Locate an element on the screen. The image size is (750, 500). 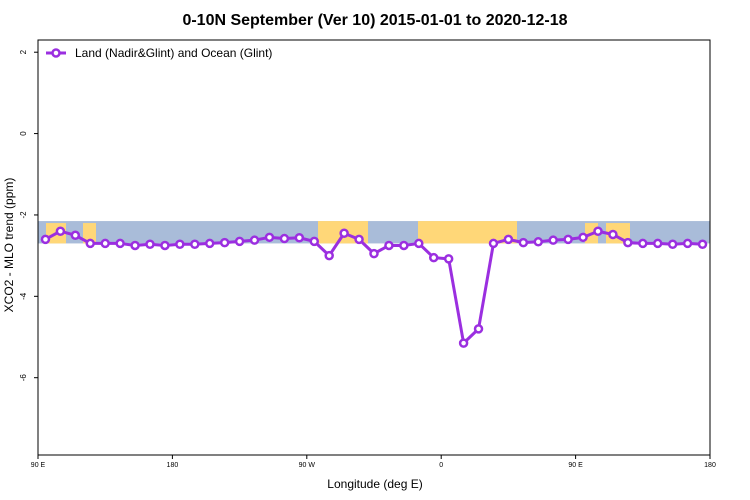
y-tick-label: -4 is located at coordinates (23, 296).